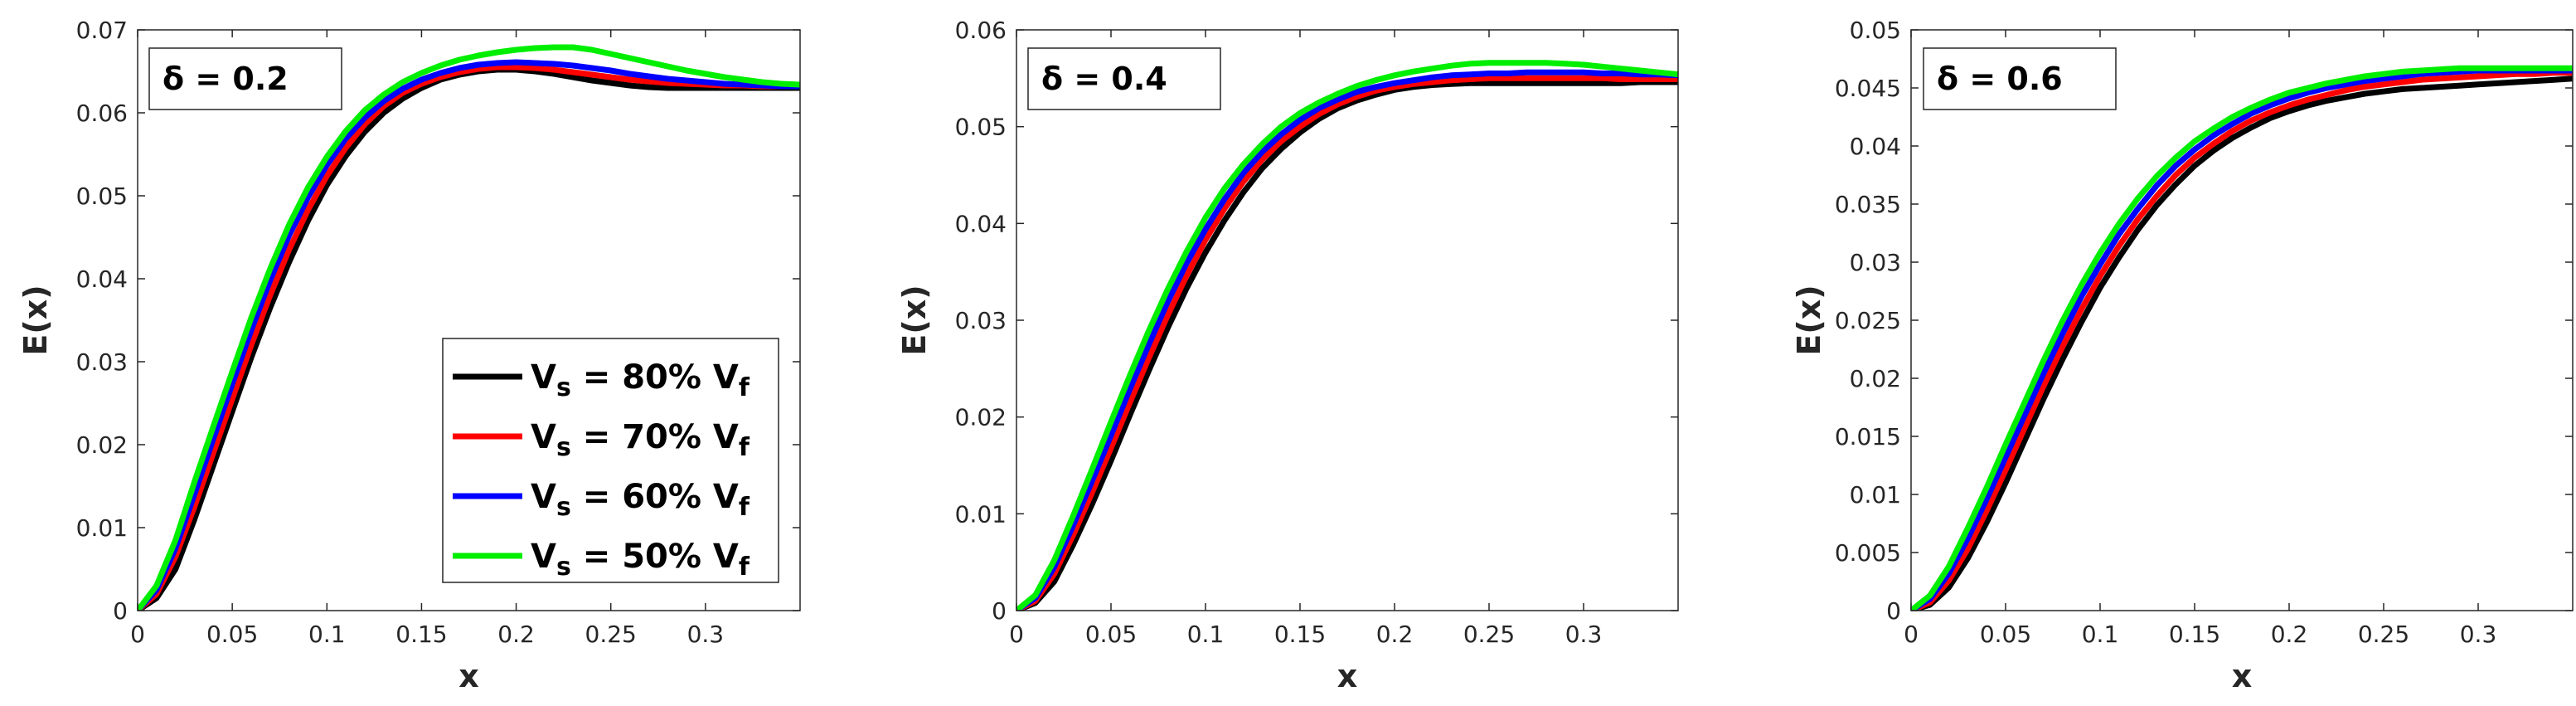  I want to click on y-tick-label: 0.015, so click(1868, 436).